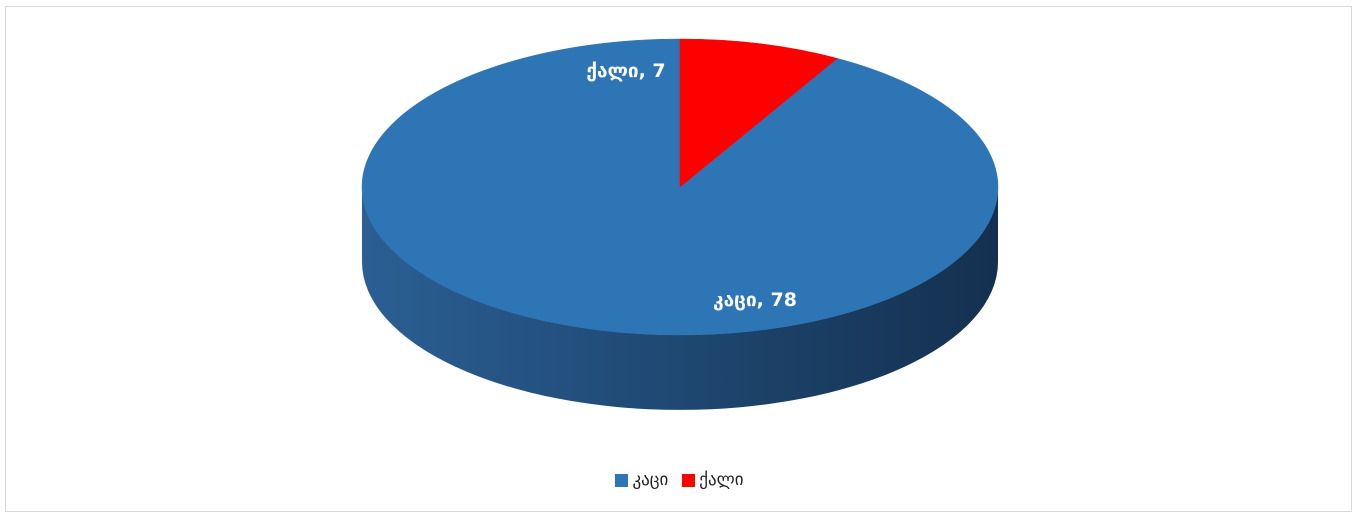 This screenshot has height=518, width=1359. I want to click on data-label-kaci: კაცი, 78, so click(755, 300).